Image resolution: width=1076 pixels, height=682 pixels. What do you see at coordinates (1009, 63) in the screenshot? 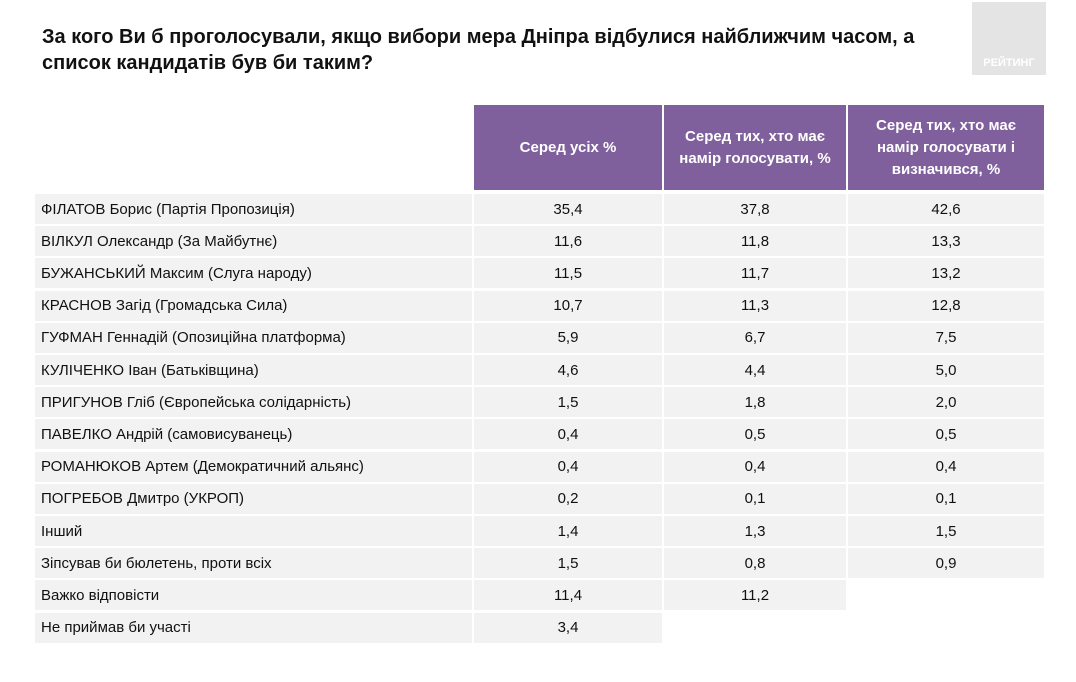
I see `logo-text: РЕЙТИНГ` at bounding box center [1009, 63].